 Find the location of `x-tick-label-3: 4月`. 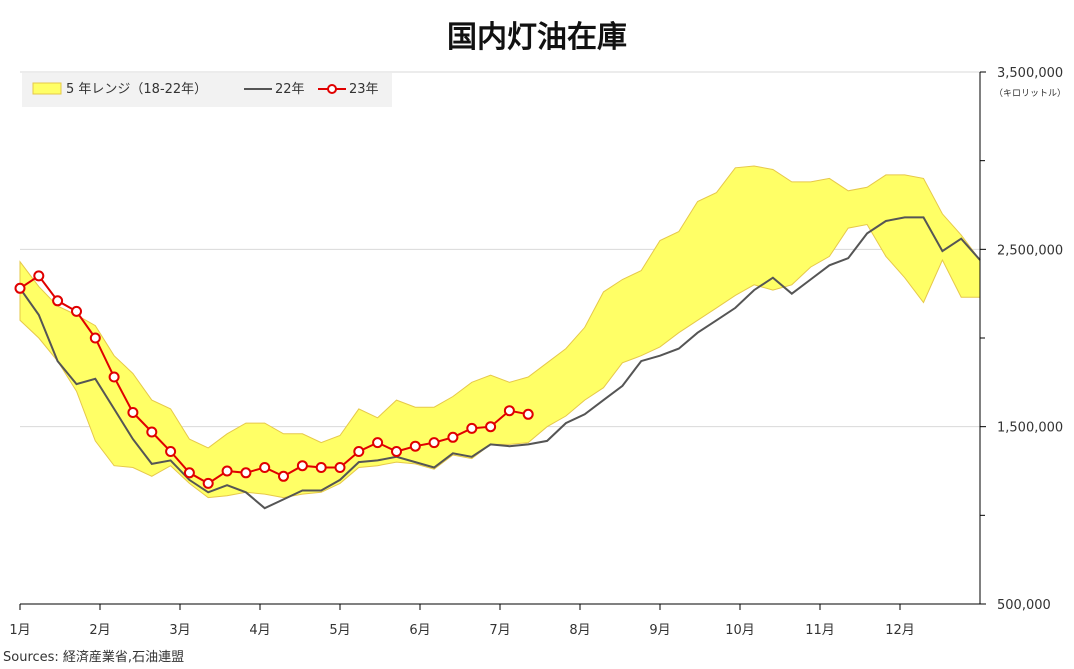

x-tick-label-3: 4月 is located at coordinates (259, 630).